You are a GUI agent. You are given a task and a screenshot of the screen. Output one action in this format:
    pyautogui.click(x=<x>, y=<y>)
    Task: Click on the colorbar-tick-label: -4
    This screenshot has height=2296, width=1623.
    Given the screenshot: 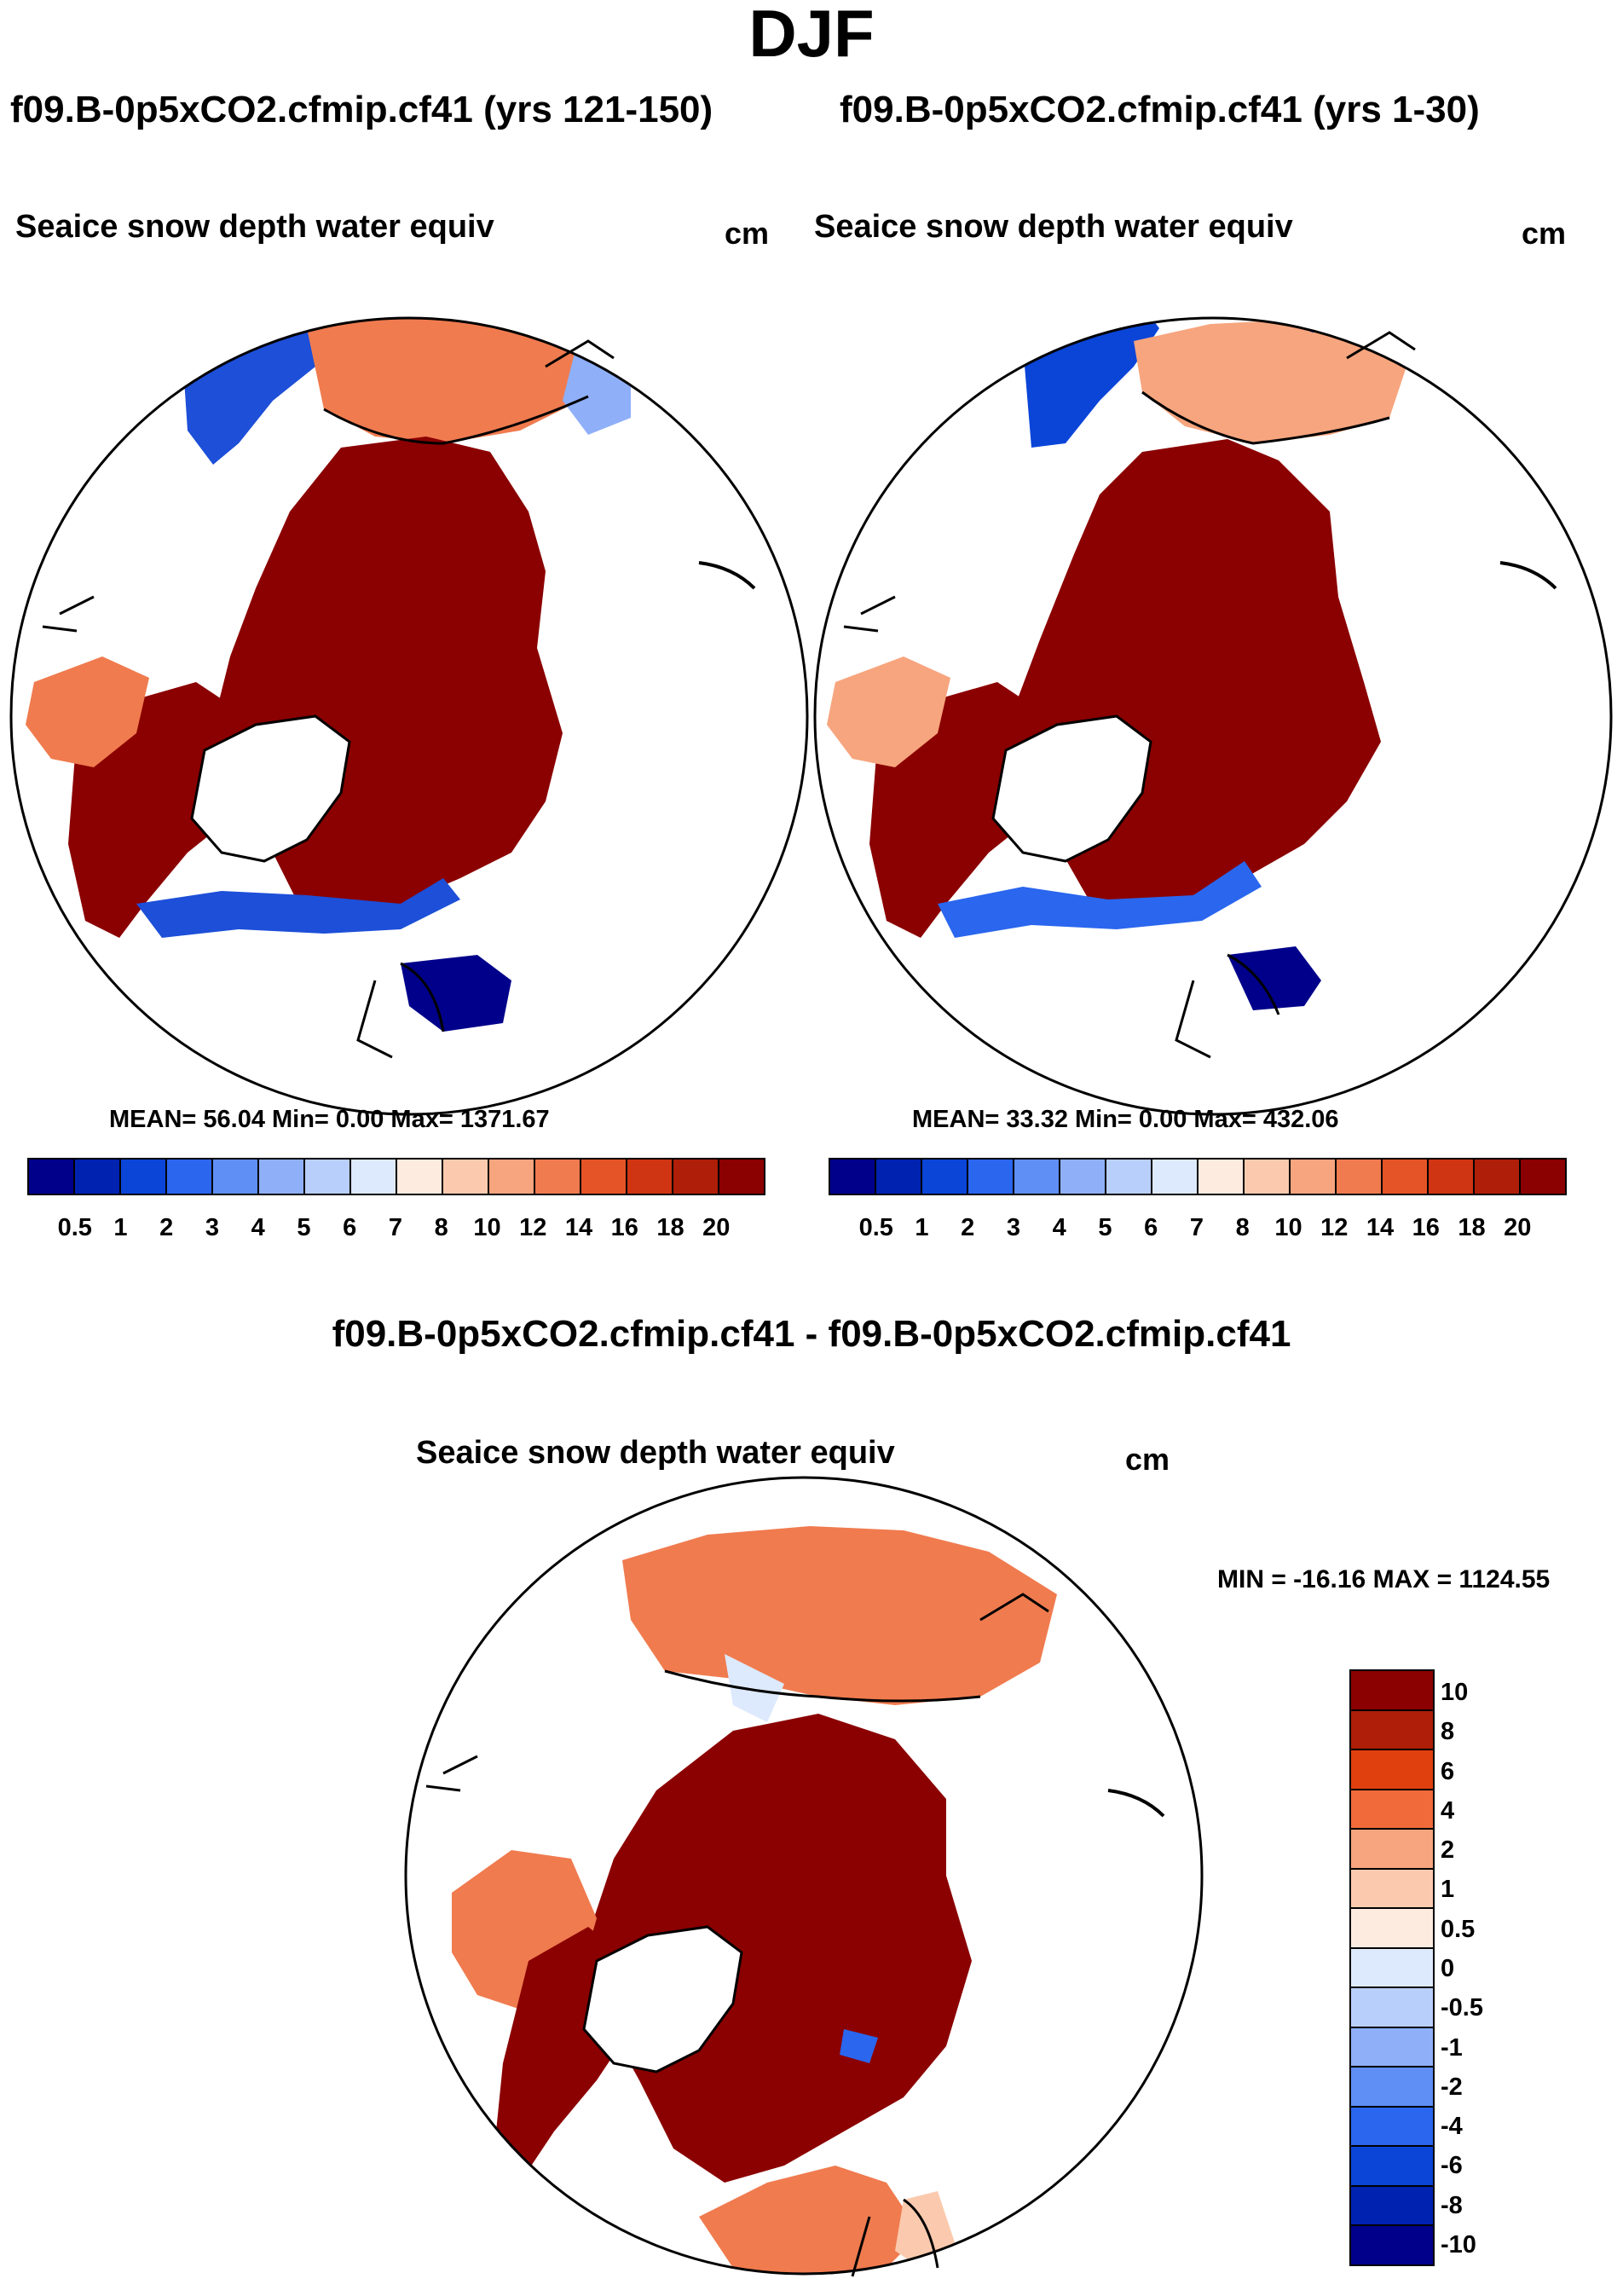 What is the action you would take?
    pyautogui.click(x=1452, y=2127)
    